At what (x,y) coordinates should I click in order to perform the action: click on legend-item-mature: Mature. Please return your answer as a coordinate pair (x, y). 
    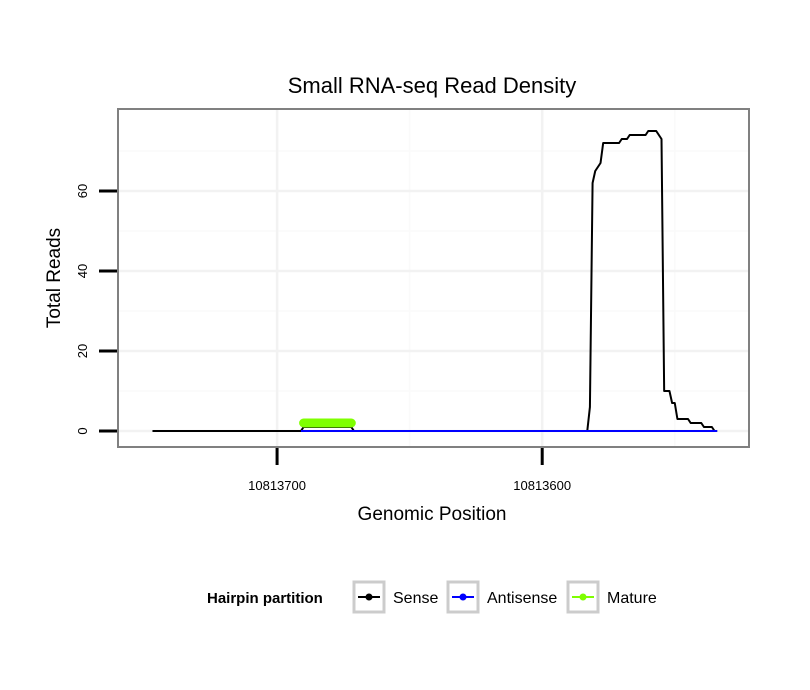
    Looking at the image, I should click on (611, 597).